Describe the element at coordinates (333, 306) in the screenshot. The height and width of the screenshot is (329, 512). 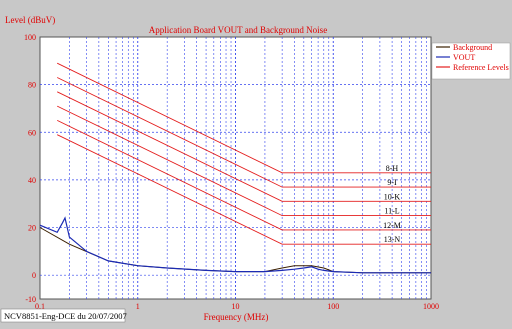
I see `x-tick-label: 100` at that location.